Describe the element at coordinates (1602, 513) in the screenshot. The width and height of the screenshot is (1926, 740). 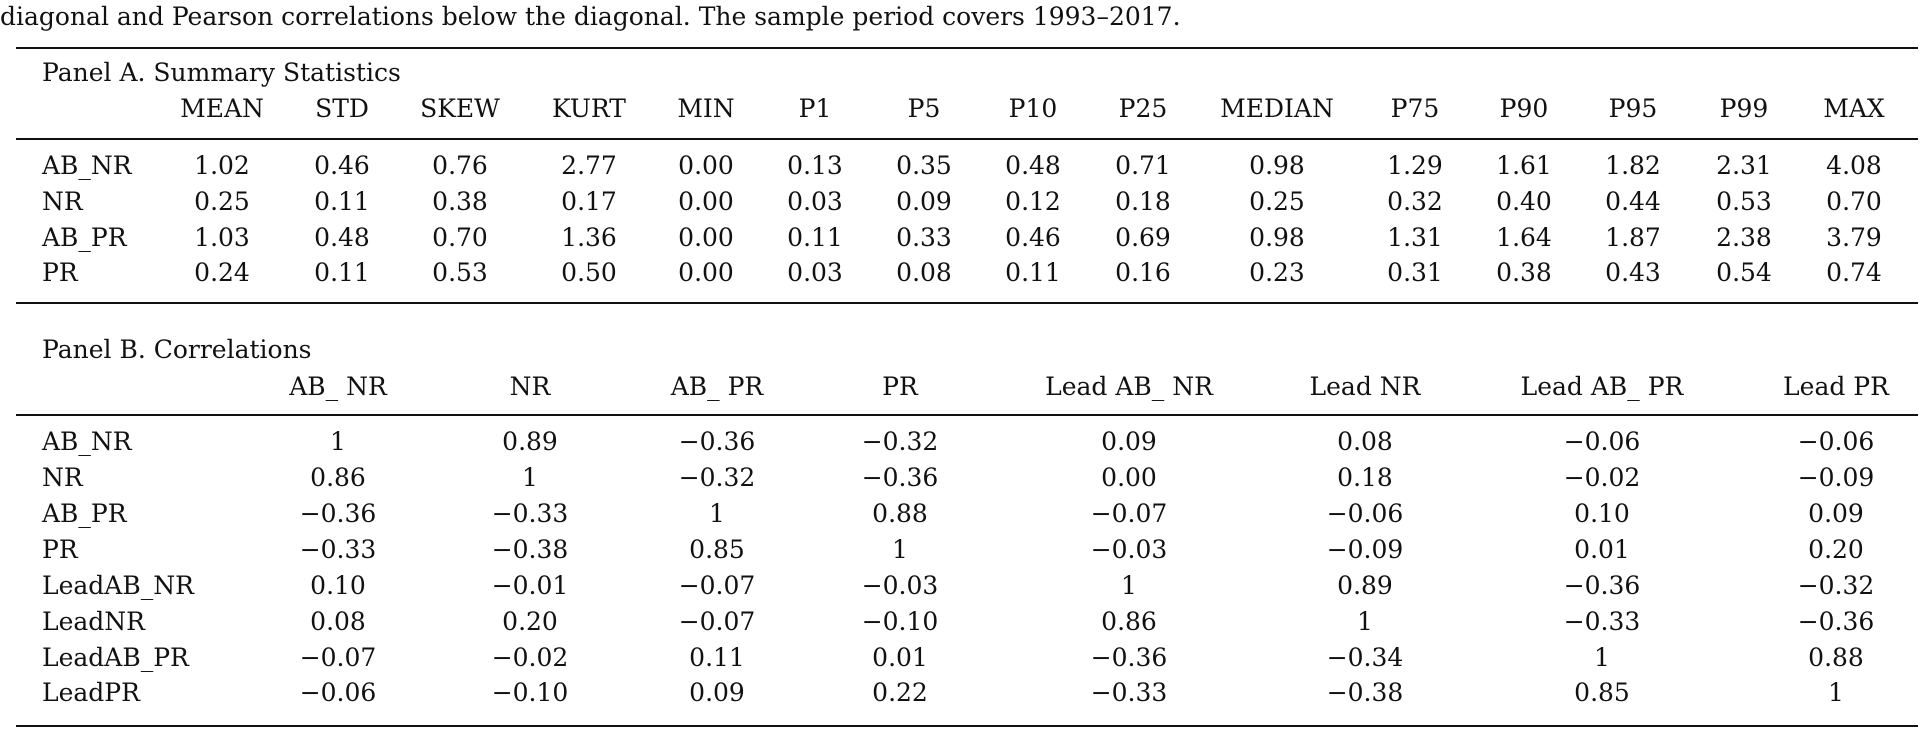
I see `table-cell: 0.10` at that location.